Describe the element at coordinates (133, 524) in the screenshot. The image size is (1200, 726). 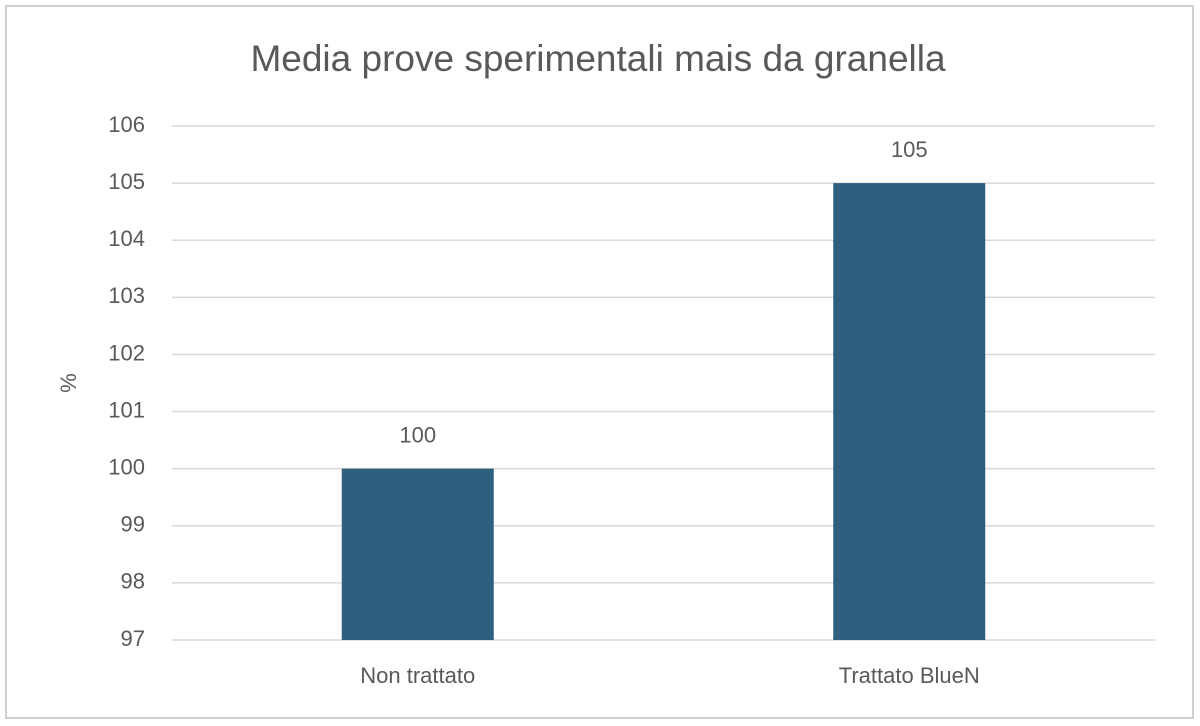
I see `y-tick-label: 99` at that location.